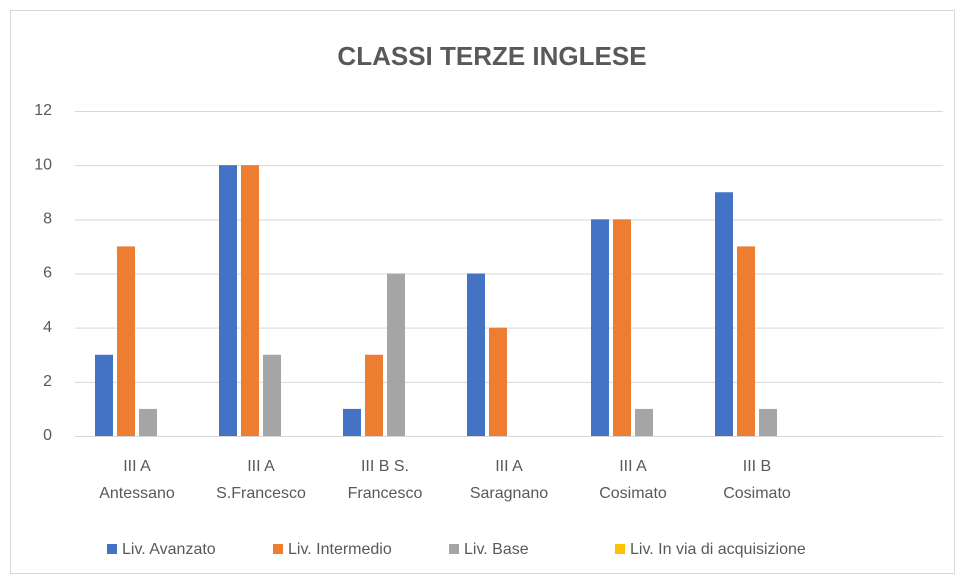  I want to click on y-tick-label: 4, so click(47, 327).